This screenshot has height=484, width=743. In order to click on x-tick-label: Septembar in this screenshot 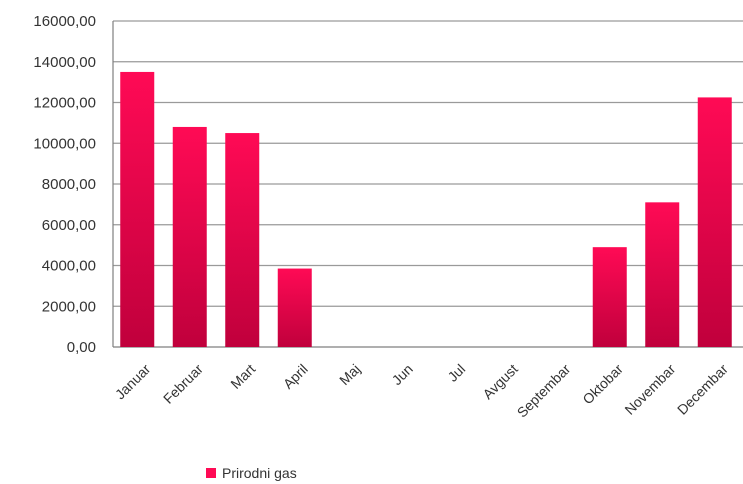, I will do `click(544, 391)`.